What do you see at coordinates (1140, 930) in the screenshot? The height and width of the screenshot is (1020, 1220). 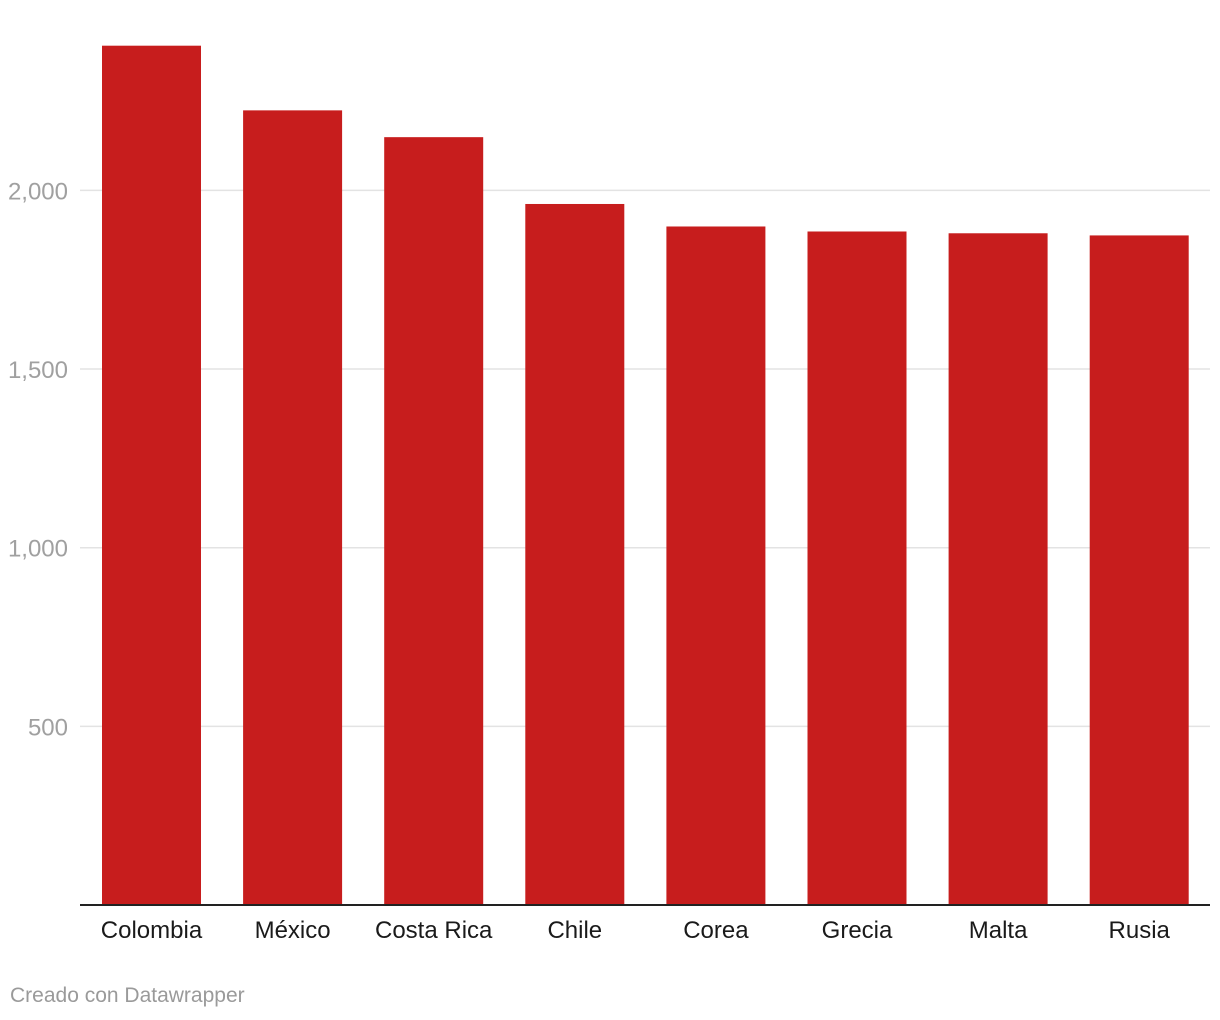 I see `x-category-label: Rusia` at bounding box center [1140, 930].